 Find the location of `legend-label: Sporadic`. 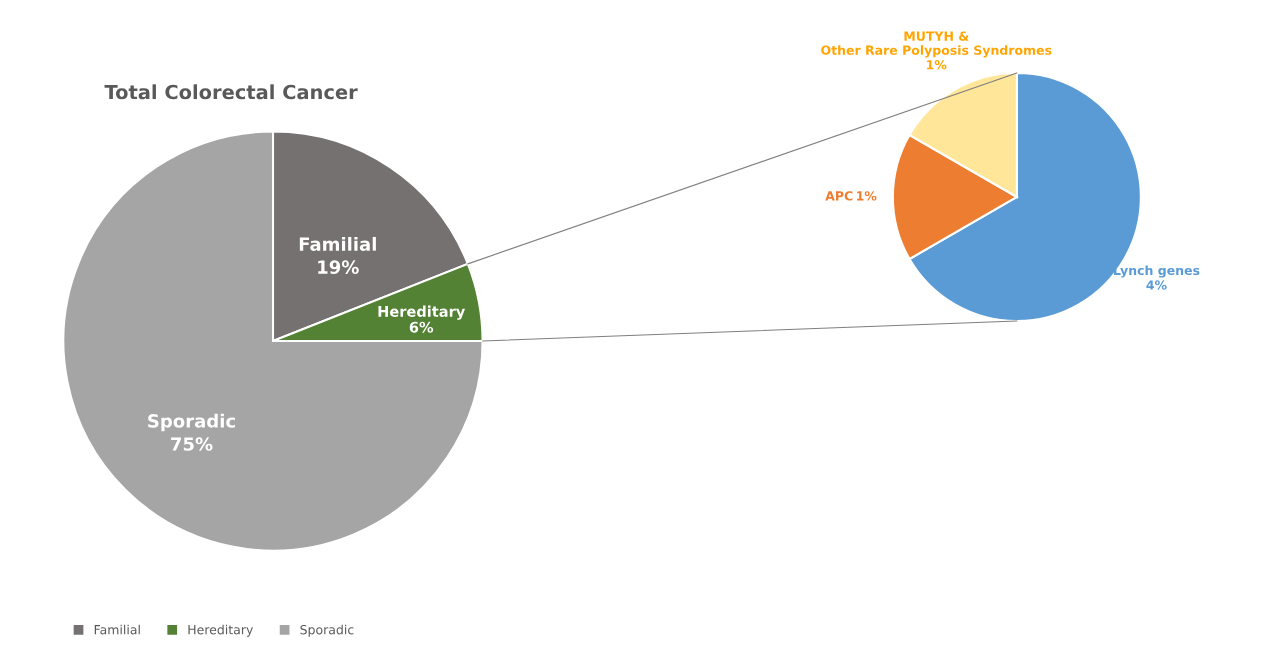

legend-label: Sporadic is located at coordinates (327, 630).